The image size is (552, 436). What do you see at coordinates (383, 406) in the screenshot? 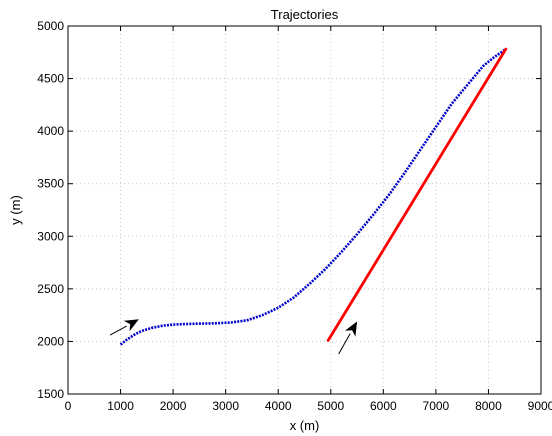
I see `x-tick-label: 6000` at bounding box center [383, 406].